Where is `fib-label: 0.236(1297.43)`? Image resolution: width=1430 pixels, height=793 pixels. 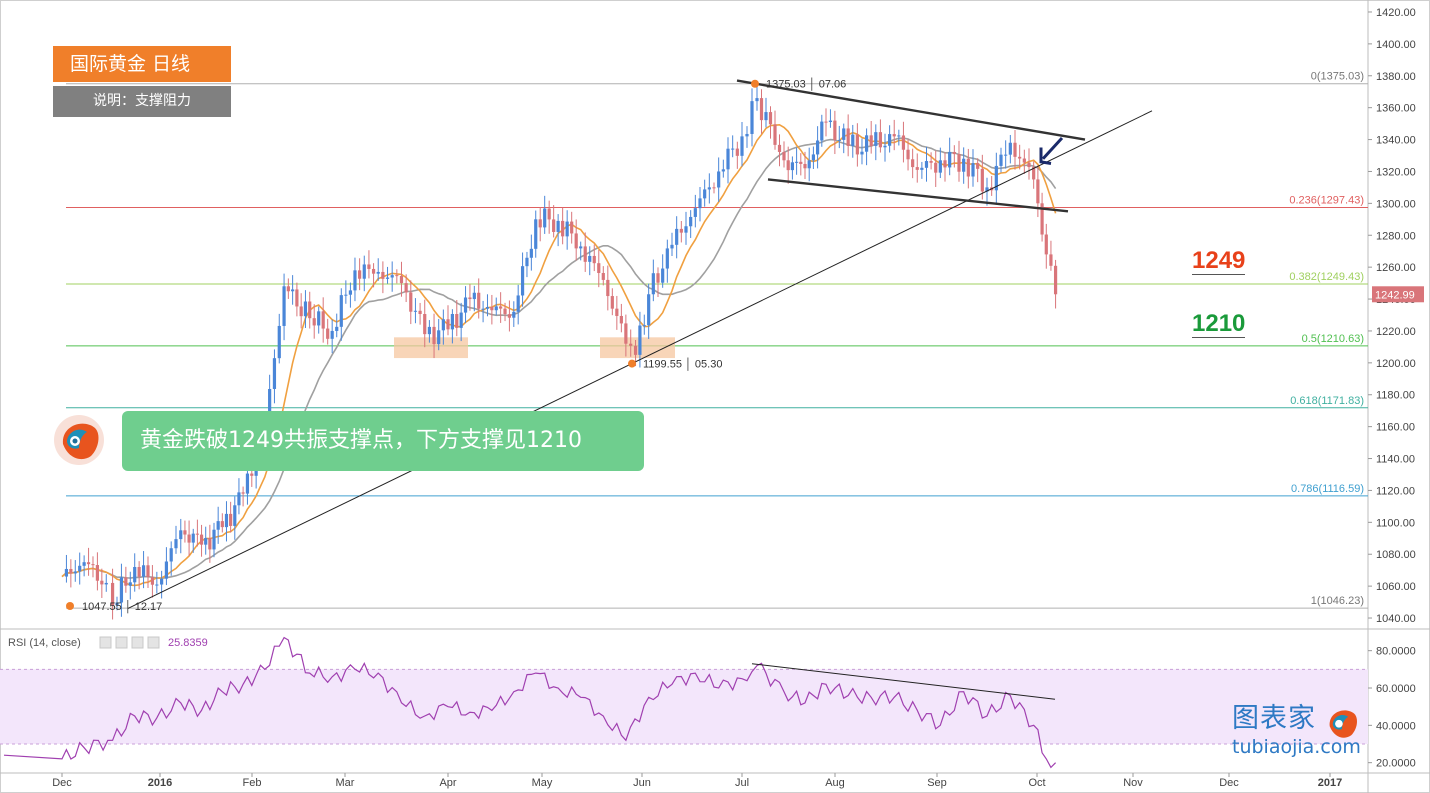
fib-label: 0.236(1297.43) is located at coordinates (1326, 200).